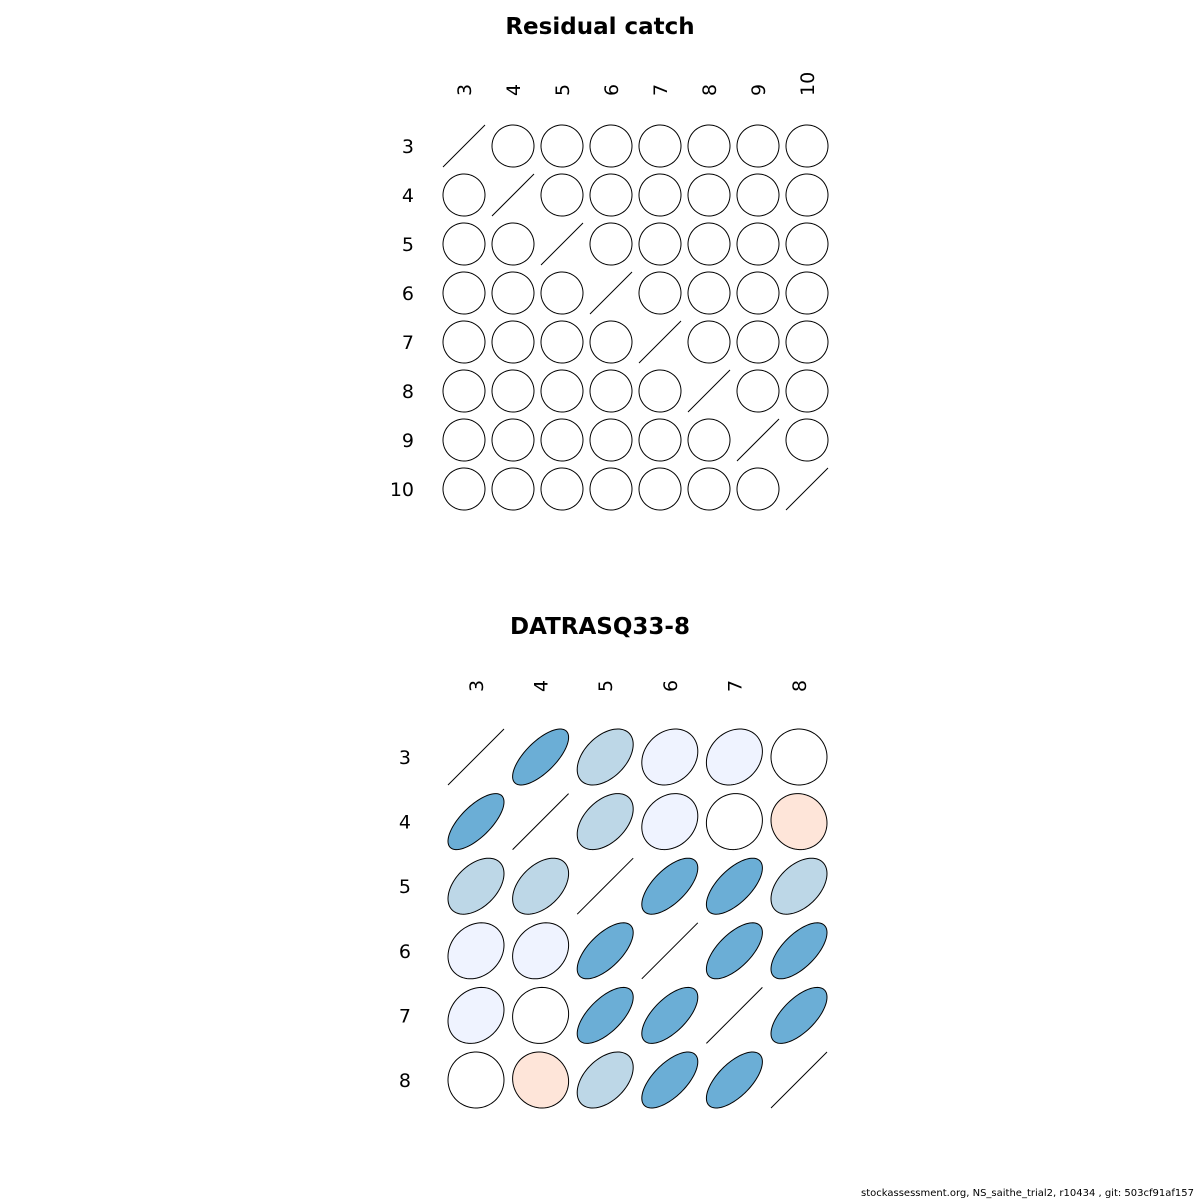 This screenshot has width=1200, height=1200. Describe the element at coordinates (408, 294) in the screenshot. I see `row-label: 6` at that location.